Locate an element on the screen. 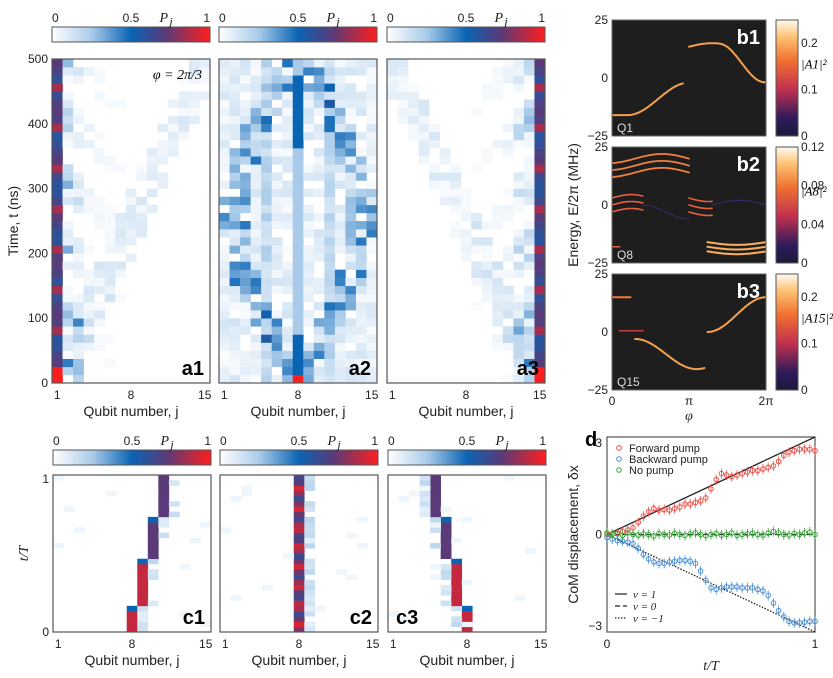  x-tick: 15 is located at coordinates (372, 395).